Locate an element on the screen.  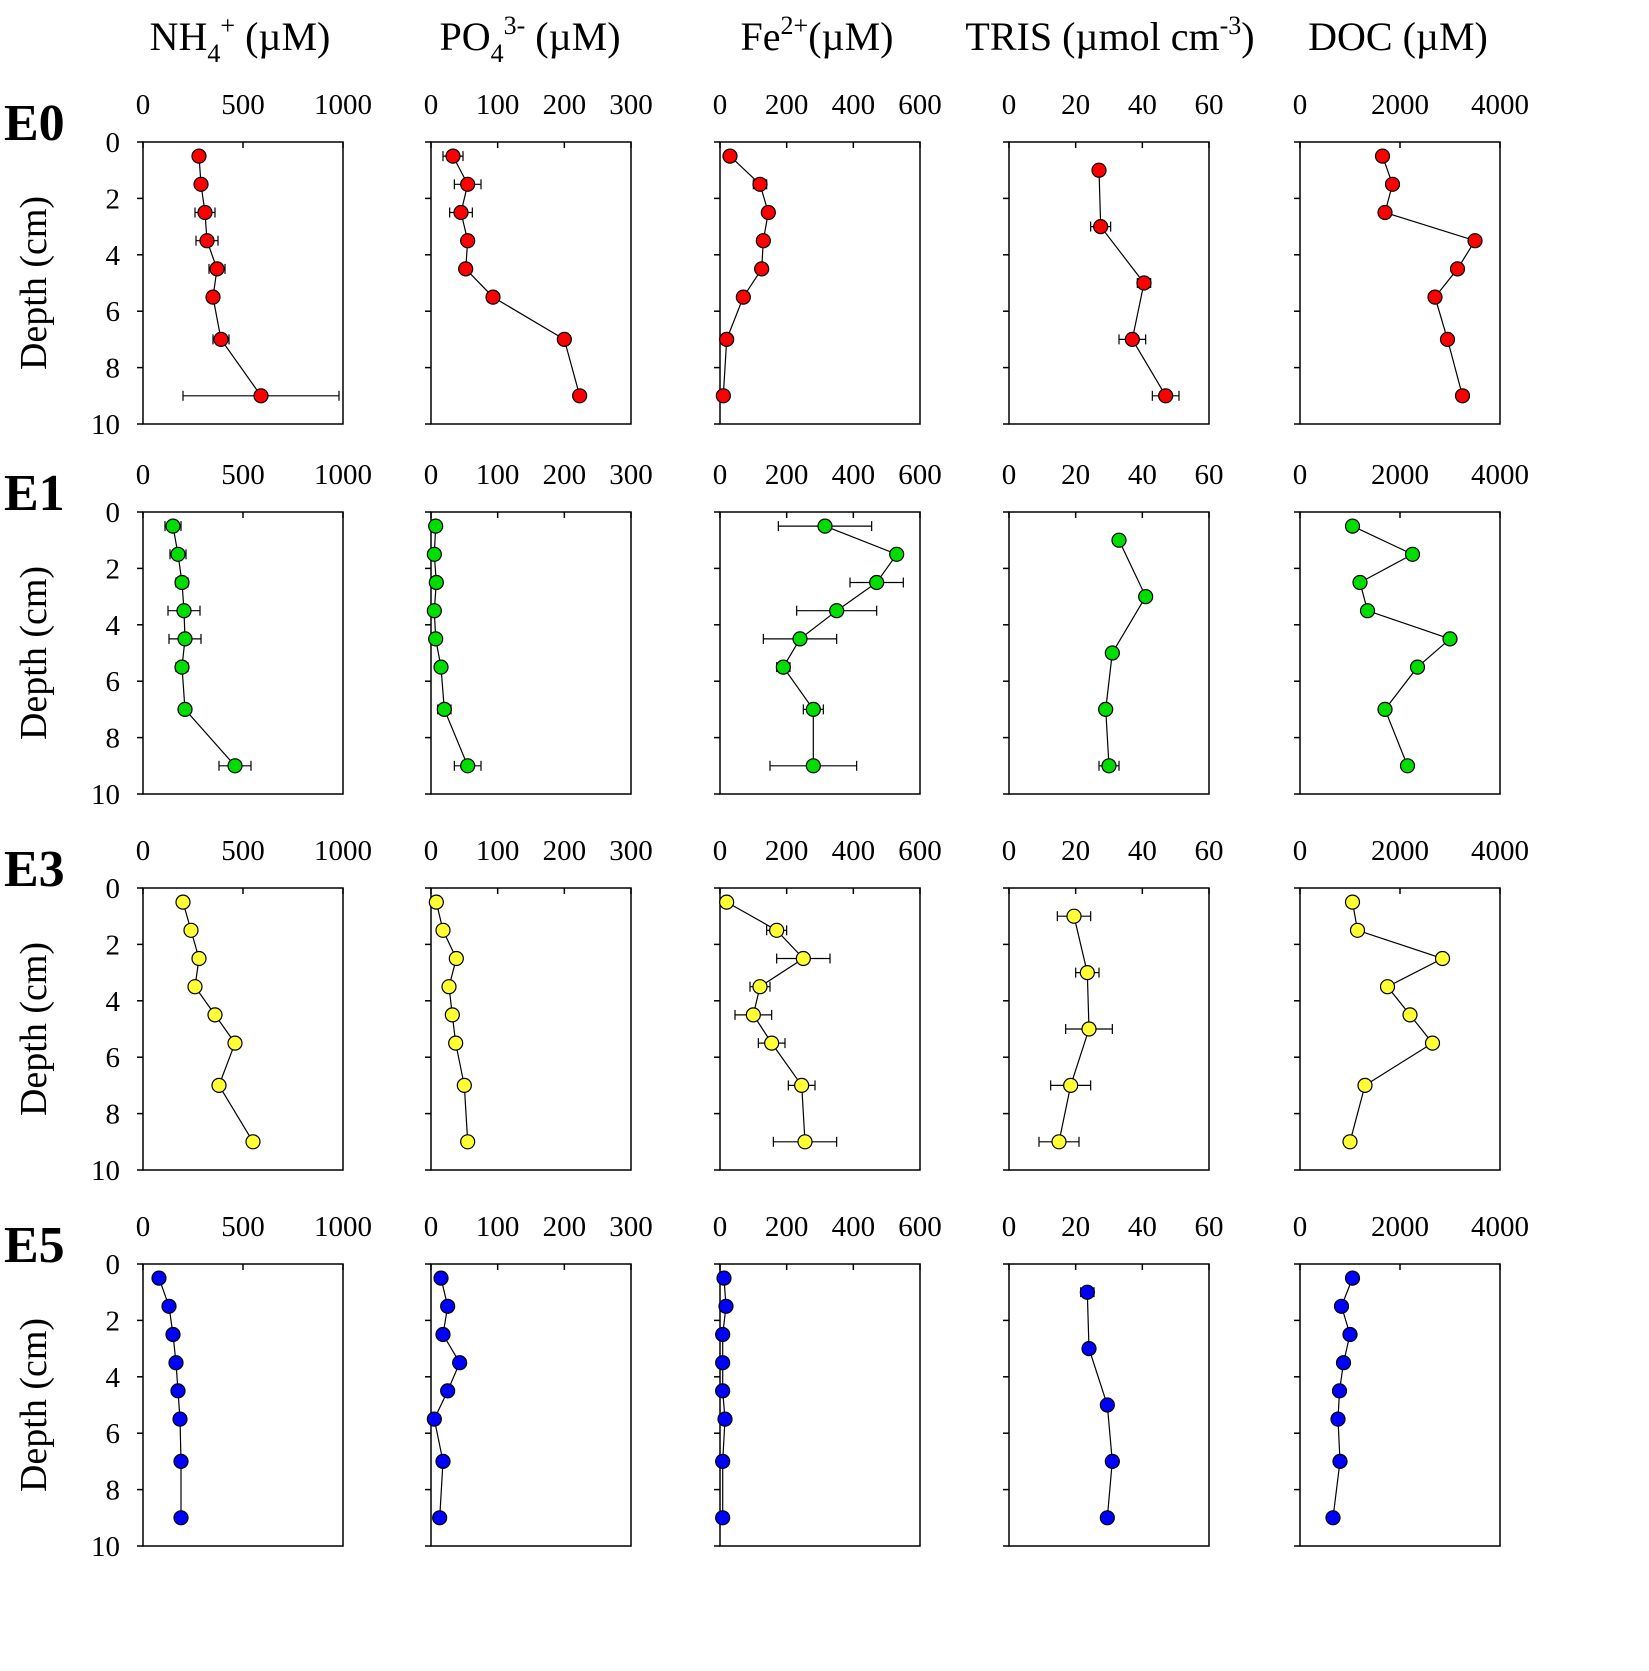
x-tick-label: 100 is located at coordinates (498, 475).